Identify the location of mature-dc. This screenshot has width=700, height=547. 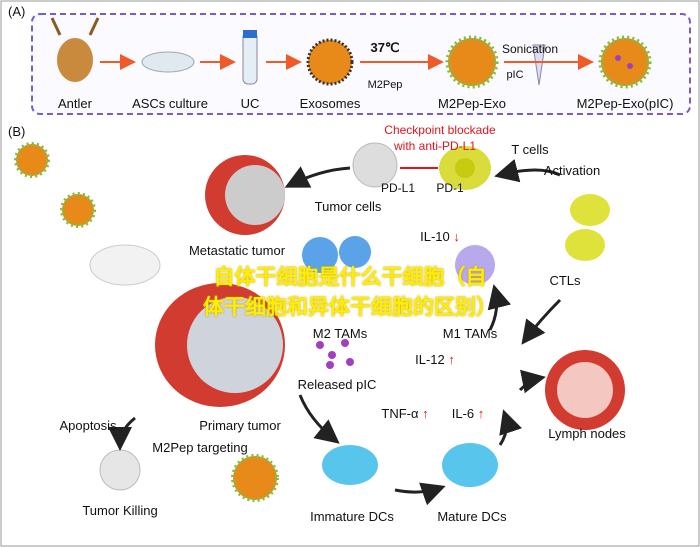
(470, 465).